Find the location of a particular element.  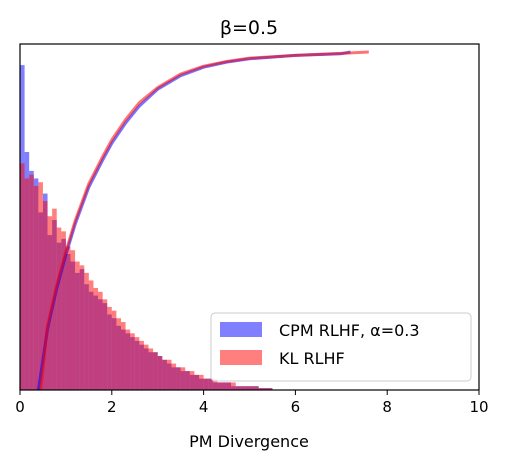

legend: CPM RLHF, α=0.3 KL RLHF is located at coordinates (341, 347).